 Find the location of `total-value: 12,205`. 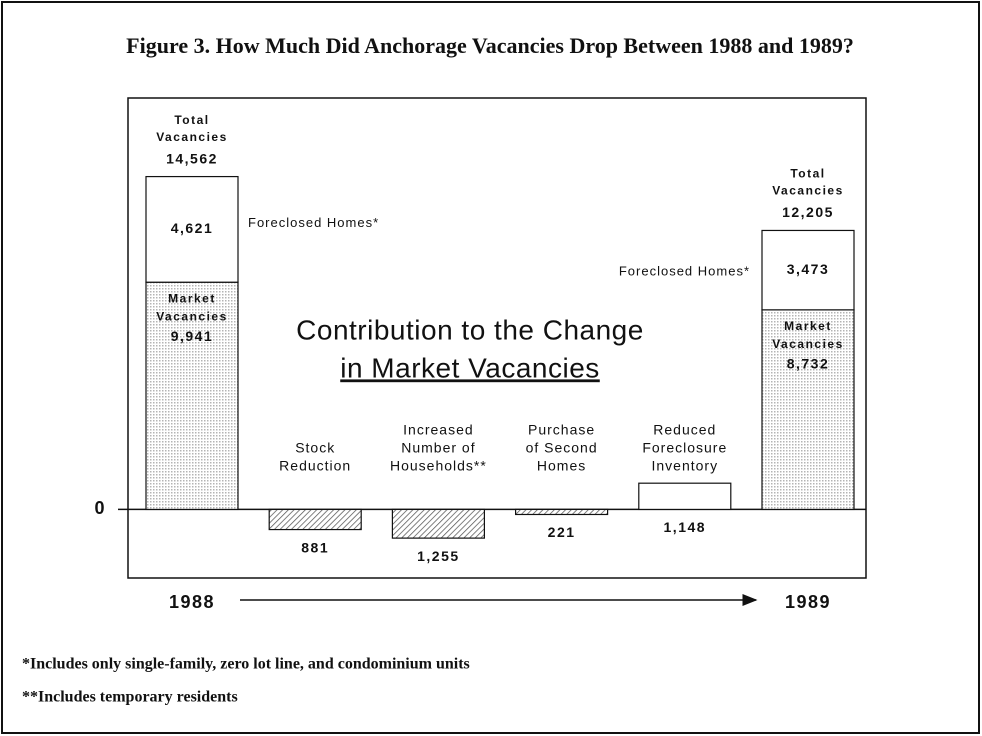

total-value: 12,205 is located at coordinates (808, 212).